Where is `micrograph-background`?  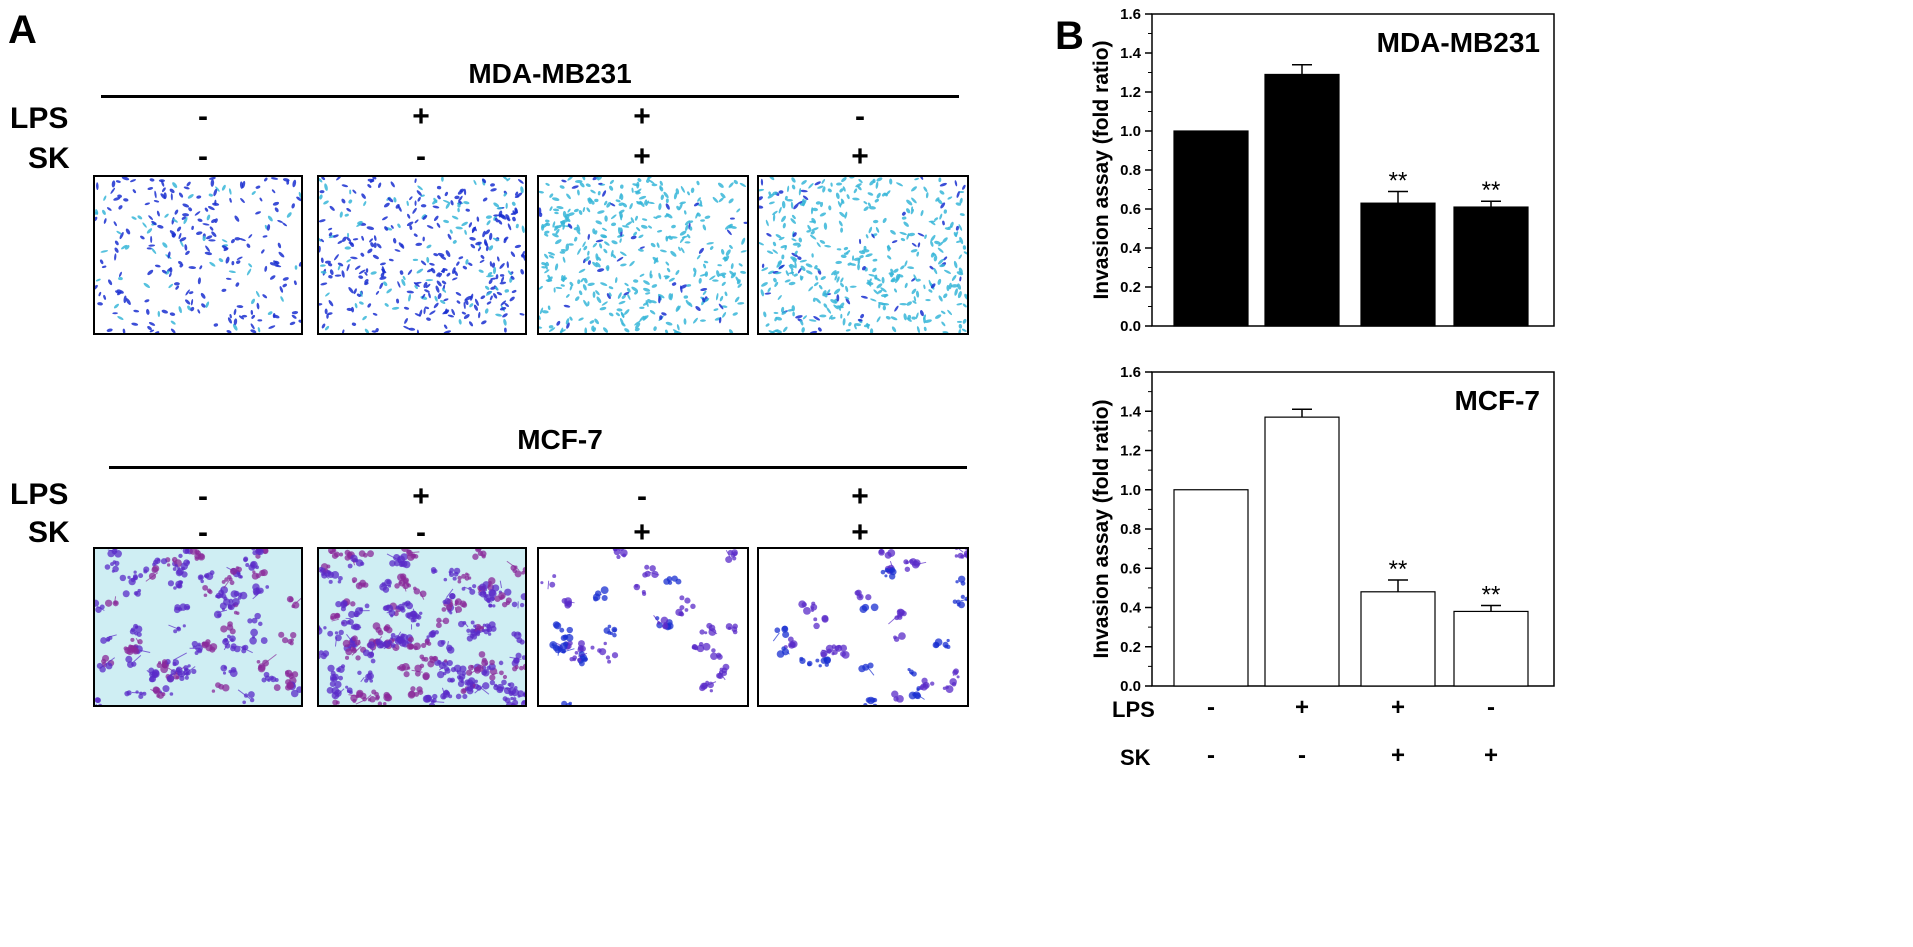
micrograph-background is located at coordinates (863, 627).